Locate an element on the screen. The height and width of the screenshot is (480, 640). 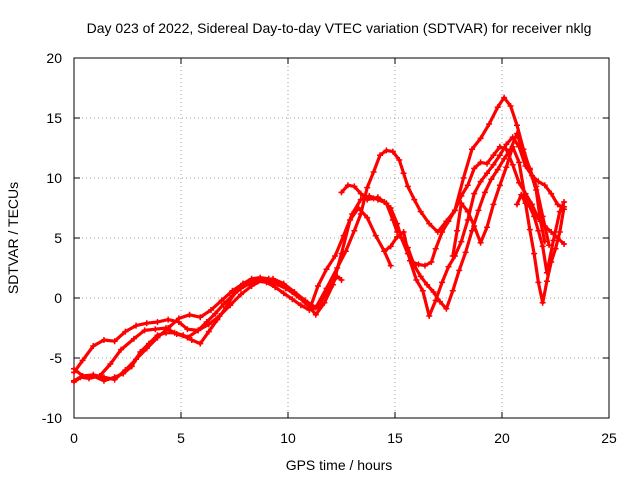
y-axis-label: SDTVAR / TECUs is located at coordinates (13, 238).